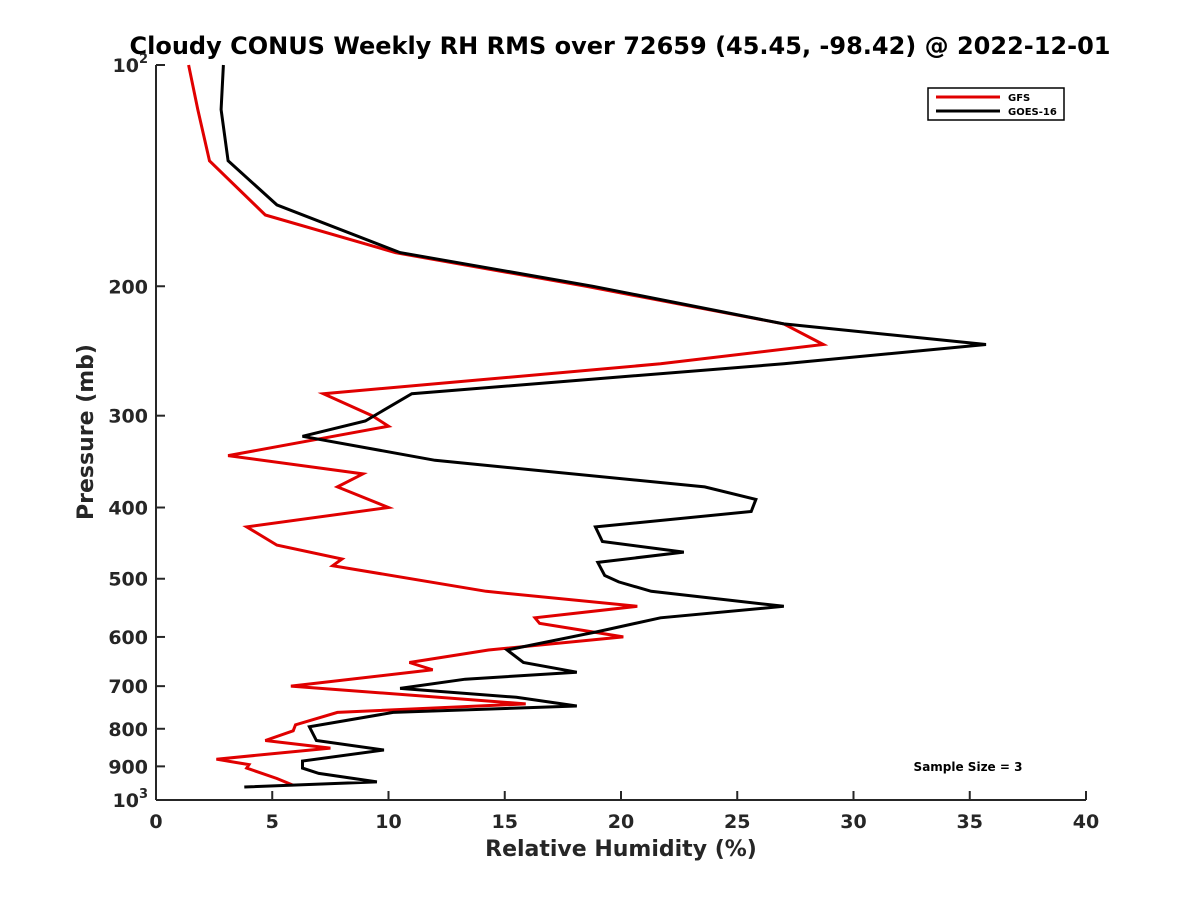  Describe the element at coordinates (128, 767) in the screenshot. I see `y-tick-label: 900` at that location.